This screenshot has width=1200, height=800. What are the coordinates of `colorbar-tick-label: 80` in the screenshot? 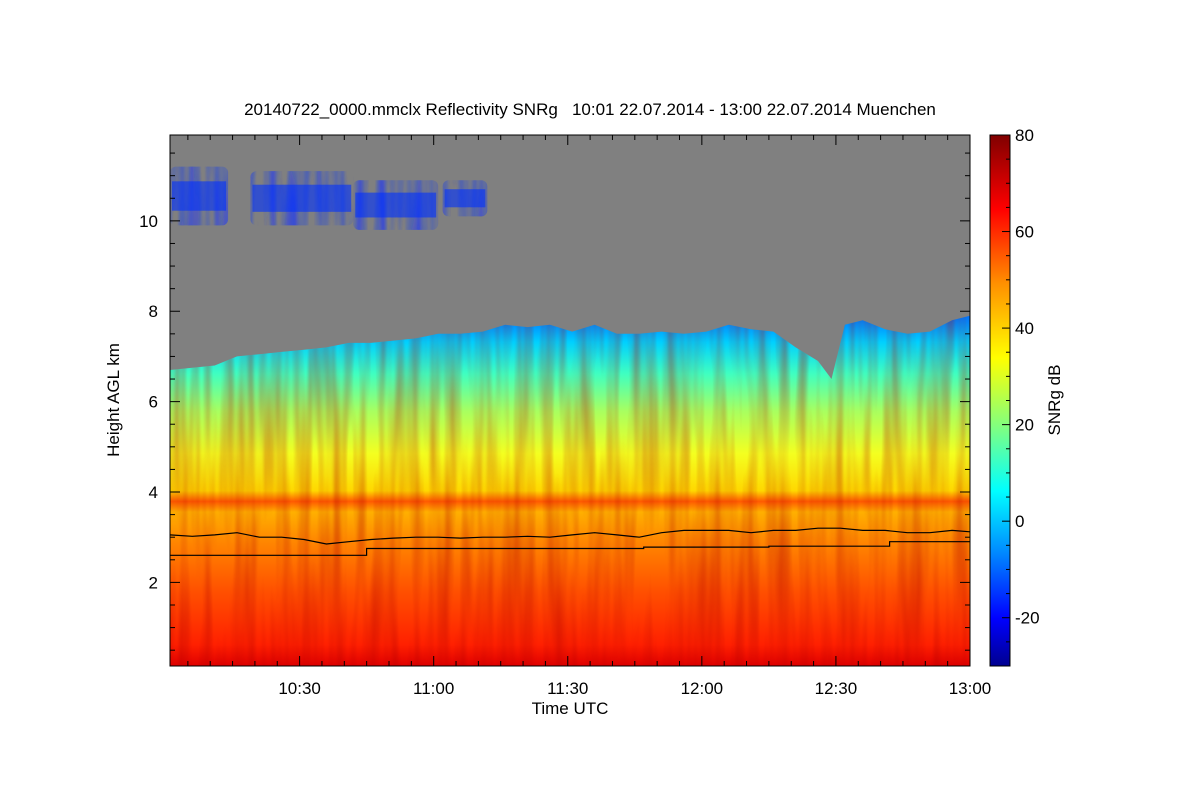 It's located at (1024, 135).